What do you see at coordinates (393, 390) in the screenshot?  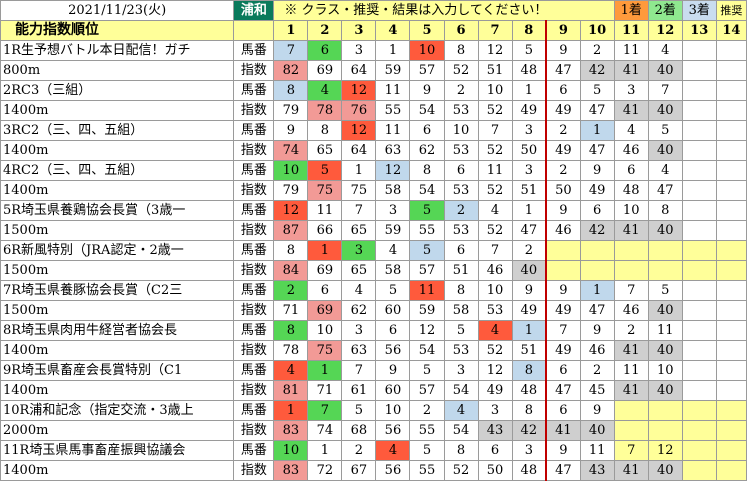 I see `index-value-cell: 60` at bounding box center [393, 390].